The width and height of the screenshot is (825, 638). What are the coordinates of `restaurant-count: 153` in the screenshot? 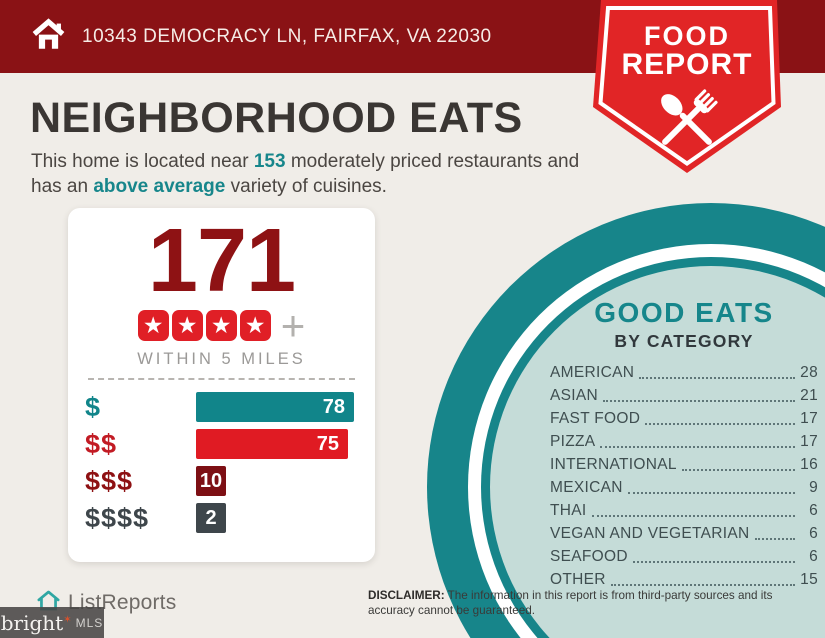 It's located at (269, 161).